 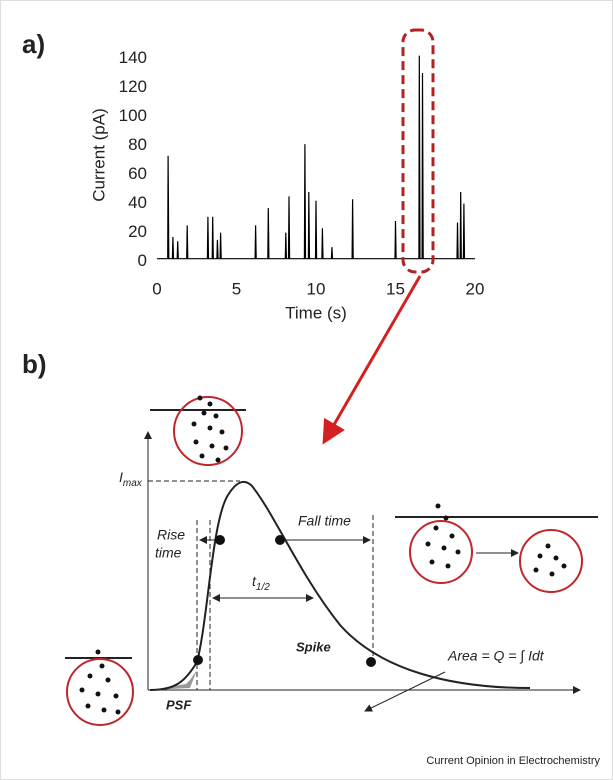 I want to click on imax-label: Imax, so click(x=131, y=479).